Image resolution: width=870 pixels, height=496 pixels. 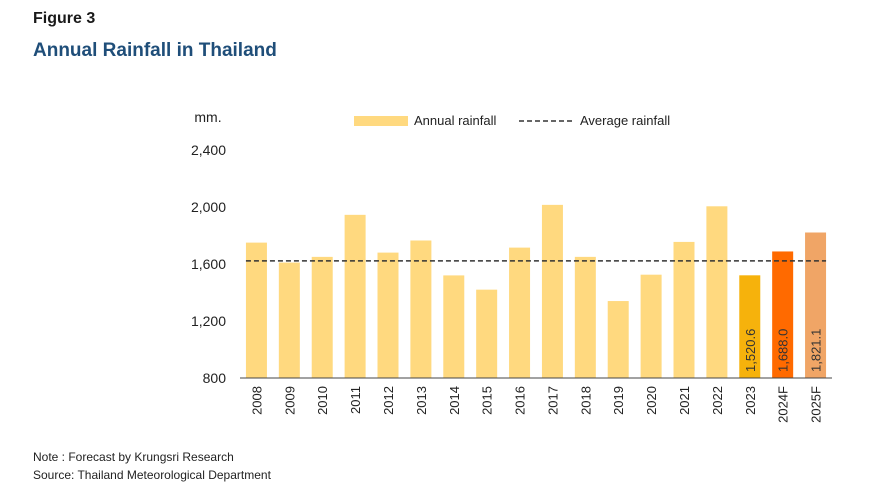 What do you see at coordinates (487, 333) in the screenshot?
I see `bar-2015` at bounding box center [487, 333].